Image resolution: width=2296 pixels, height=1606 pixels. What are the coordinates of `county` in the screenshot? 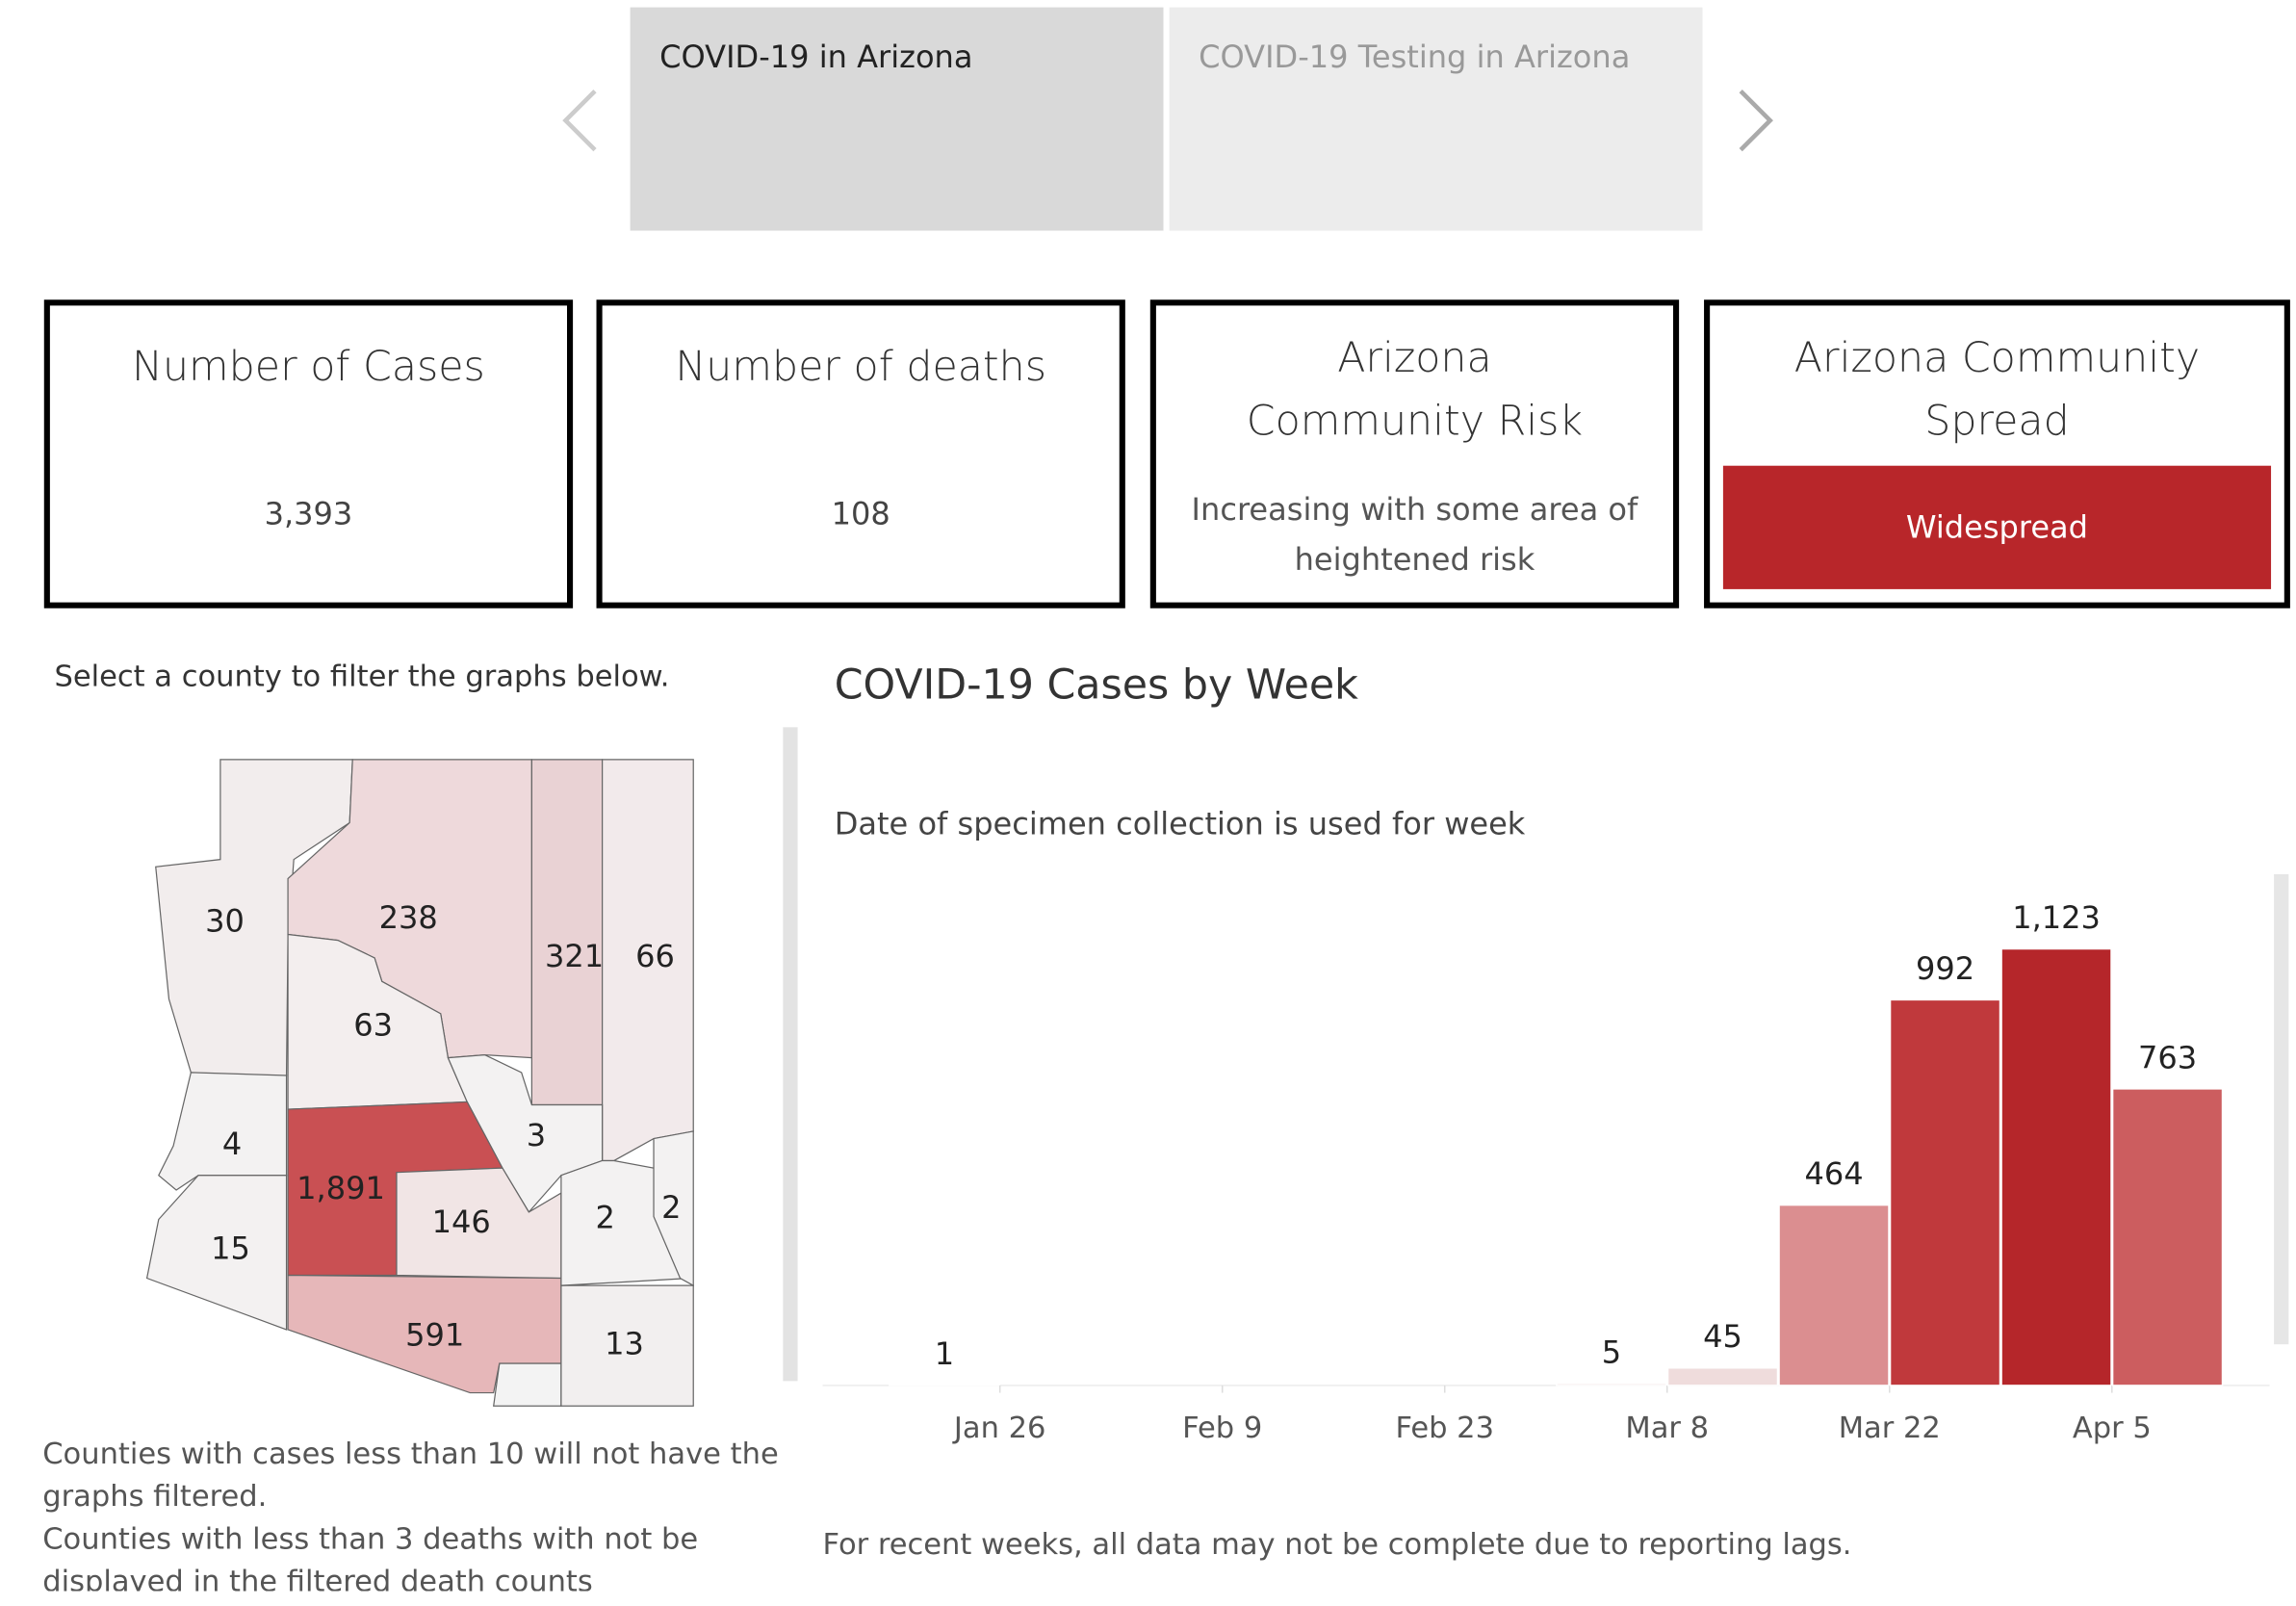 It's located at (527, 1384).